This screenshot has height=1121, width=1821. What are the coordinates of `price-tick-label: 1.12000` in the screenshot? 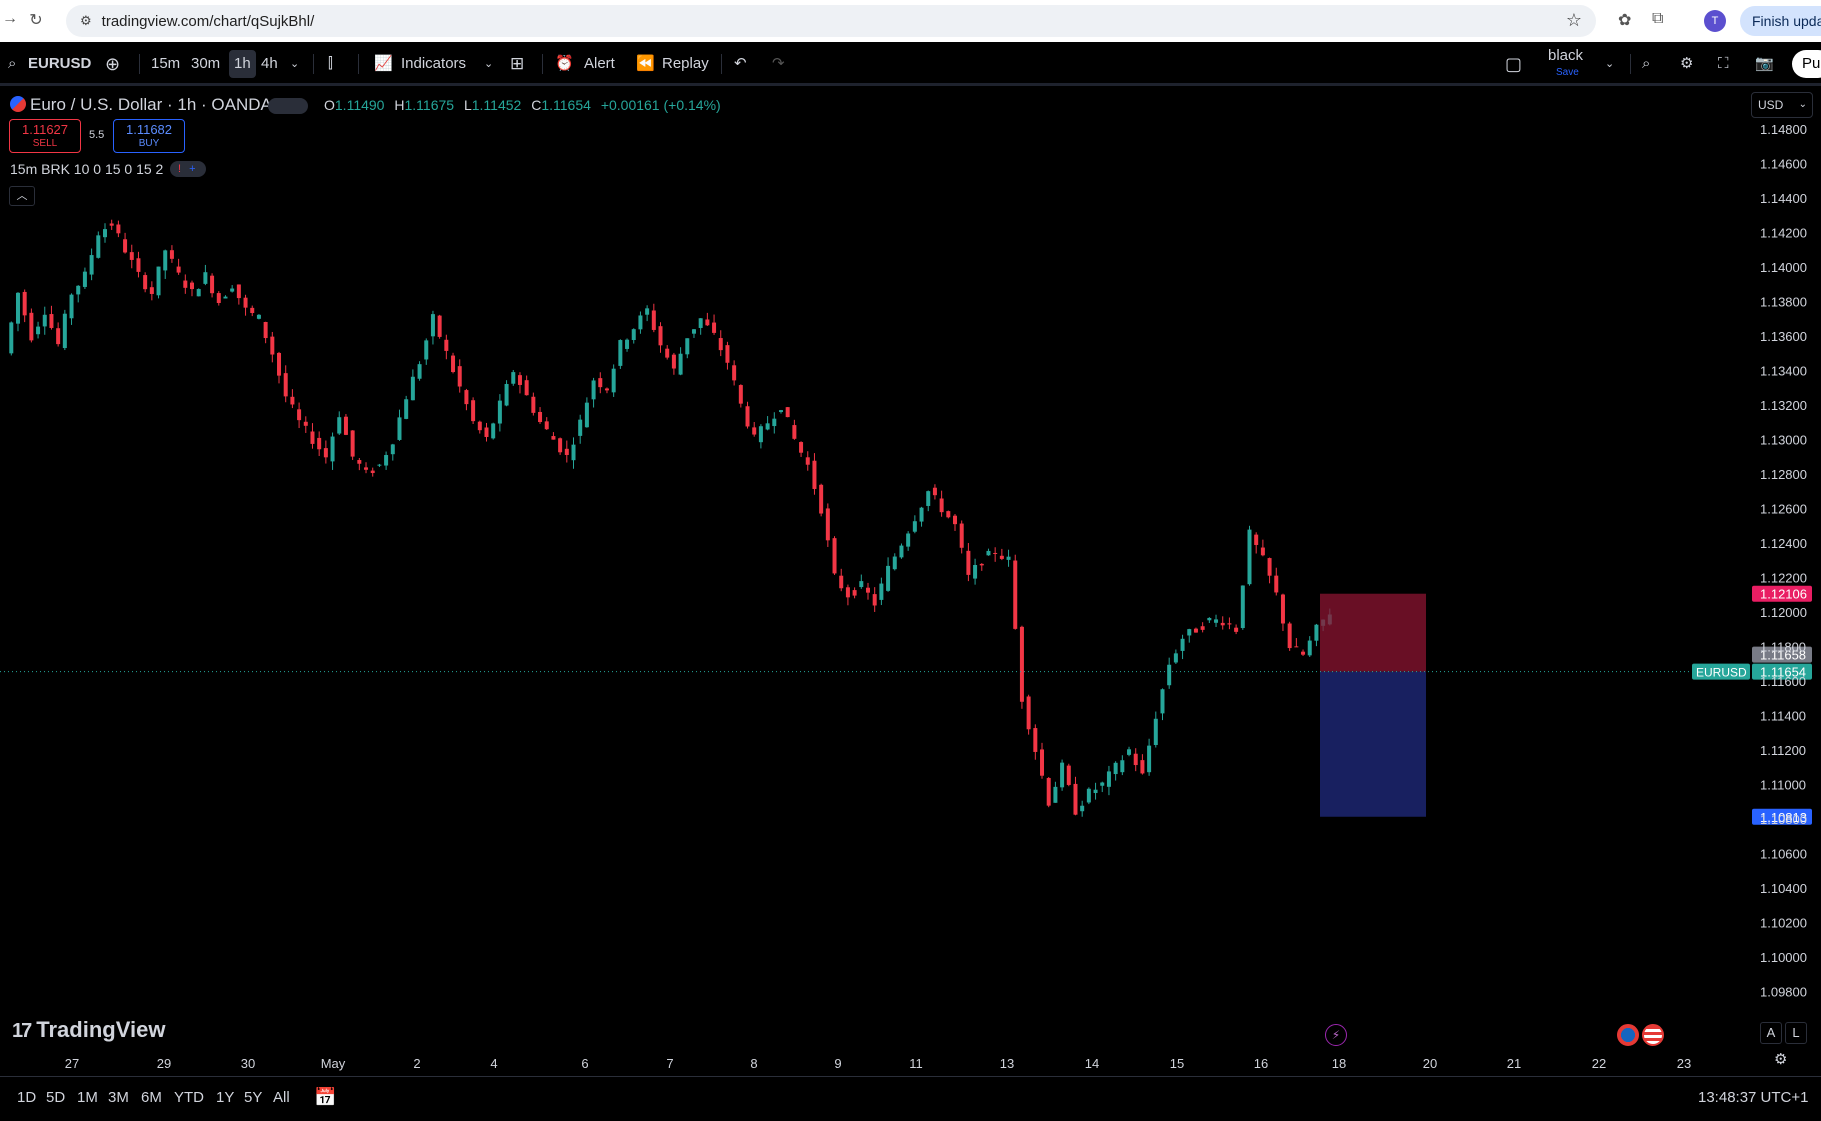 It's located at (1783, 612).